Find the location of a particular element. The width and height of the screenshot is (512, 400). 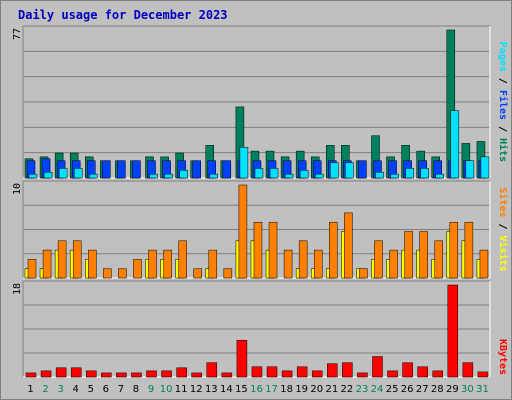

legend-label: KBytes is located at coordinates (502, 357).